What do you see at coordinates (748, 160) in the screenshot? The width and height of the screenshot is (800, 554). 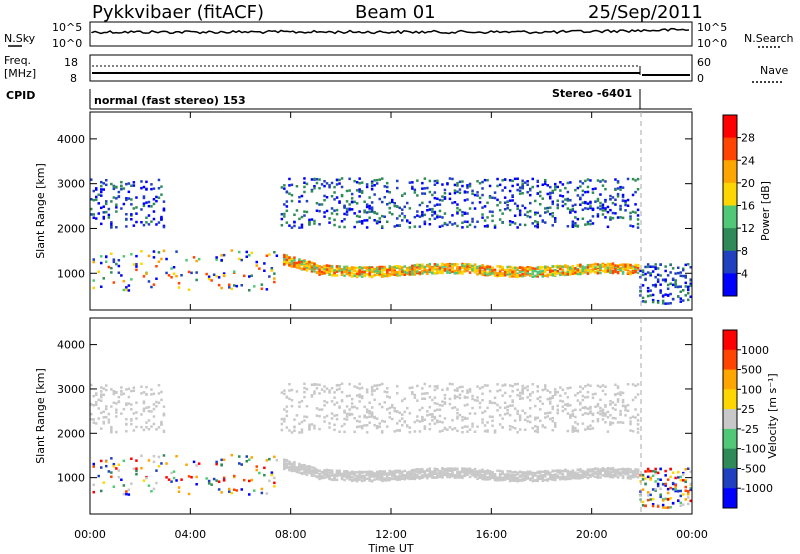 I see `power-colorbar-label: 24` at bounding box center [748, 160].